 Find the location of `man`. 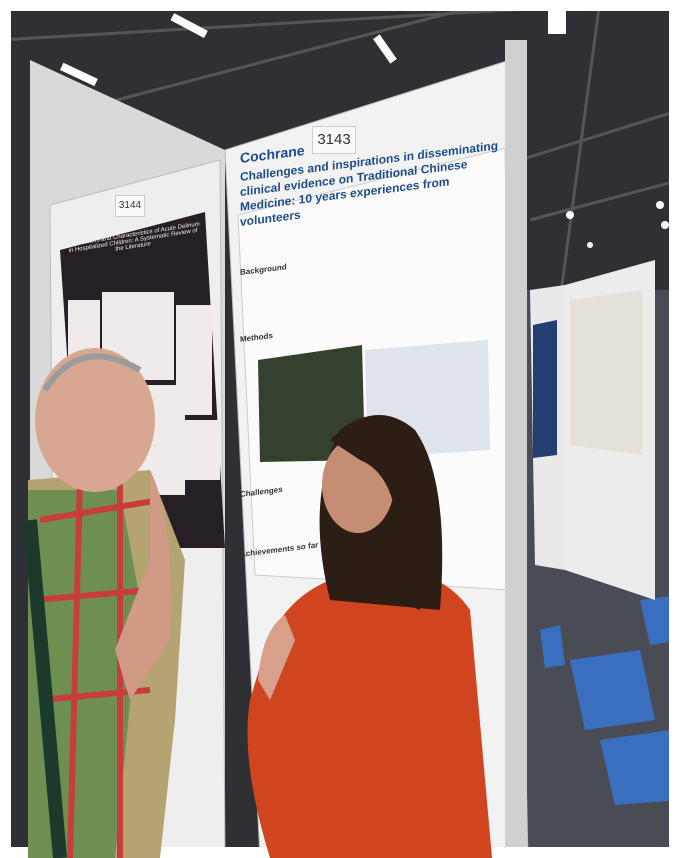

man is located at coordinates (104, 603).